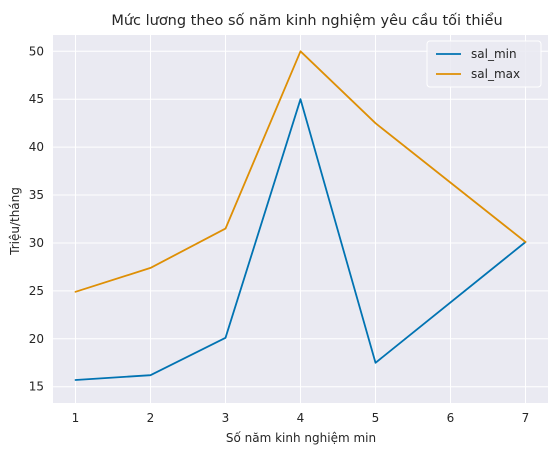  I want to click on x-tick-label: 6, so click(451, 418).